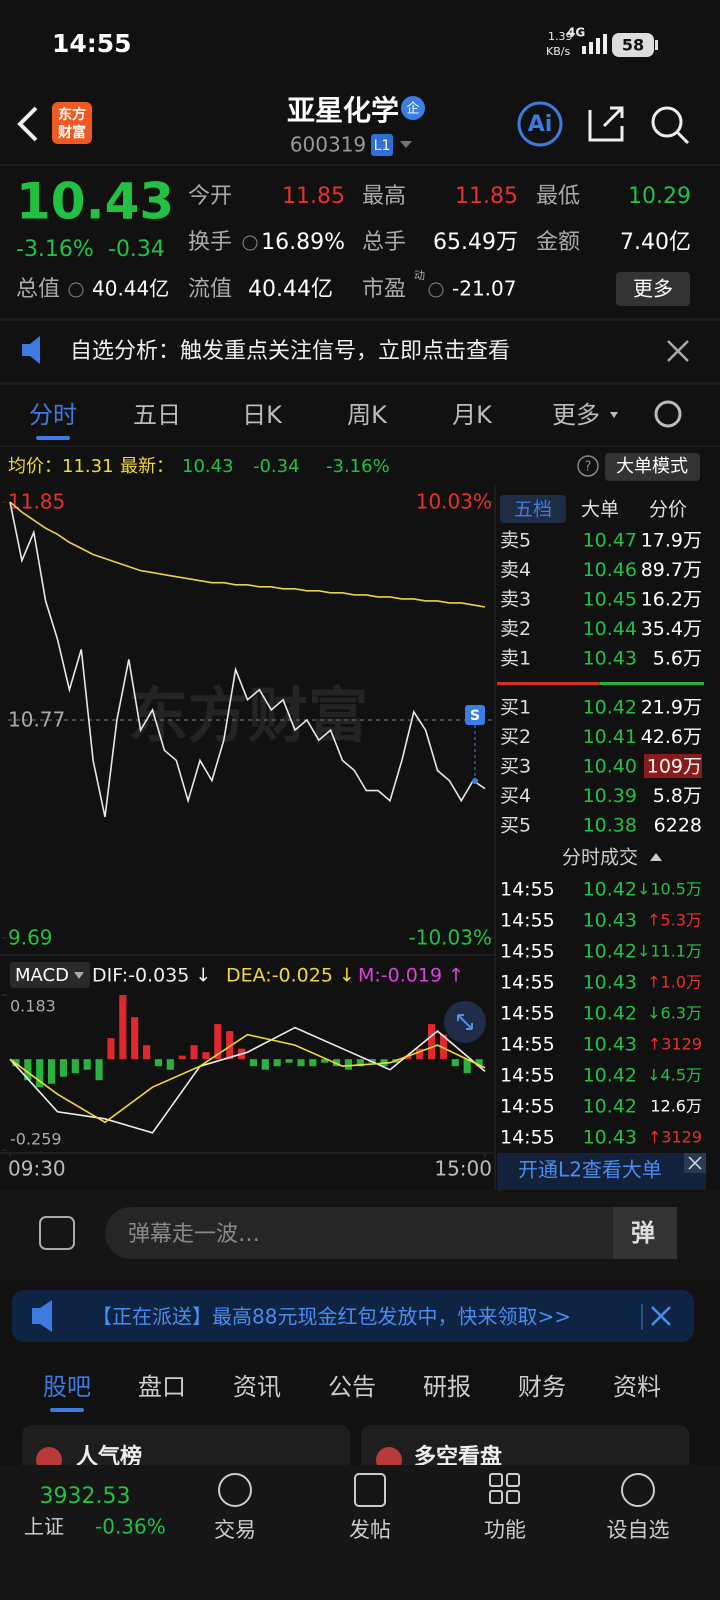 Image resolution: width=720 pixels, height=1600 pixels. What do you see at coordinates (515, 570) in the screenshot?
I see `book-label: 卖4` at bounding box center [515, 570].